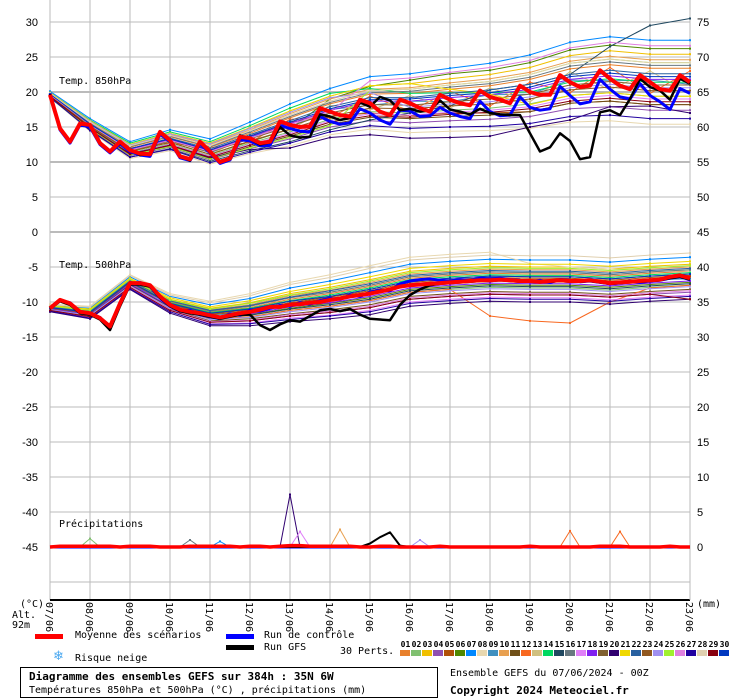  Describe the element at coordinates (309, 635) in the screenshot. I see `legend-control-label: Run de contrôle` at that location.